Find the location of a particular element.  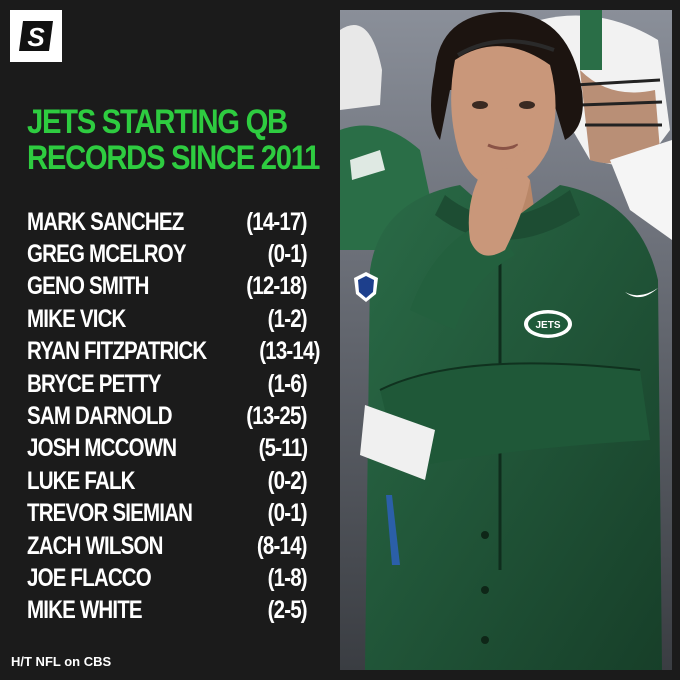

qb-name: SAM DARNOLD is located at coordinates (100, 416).